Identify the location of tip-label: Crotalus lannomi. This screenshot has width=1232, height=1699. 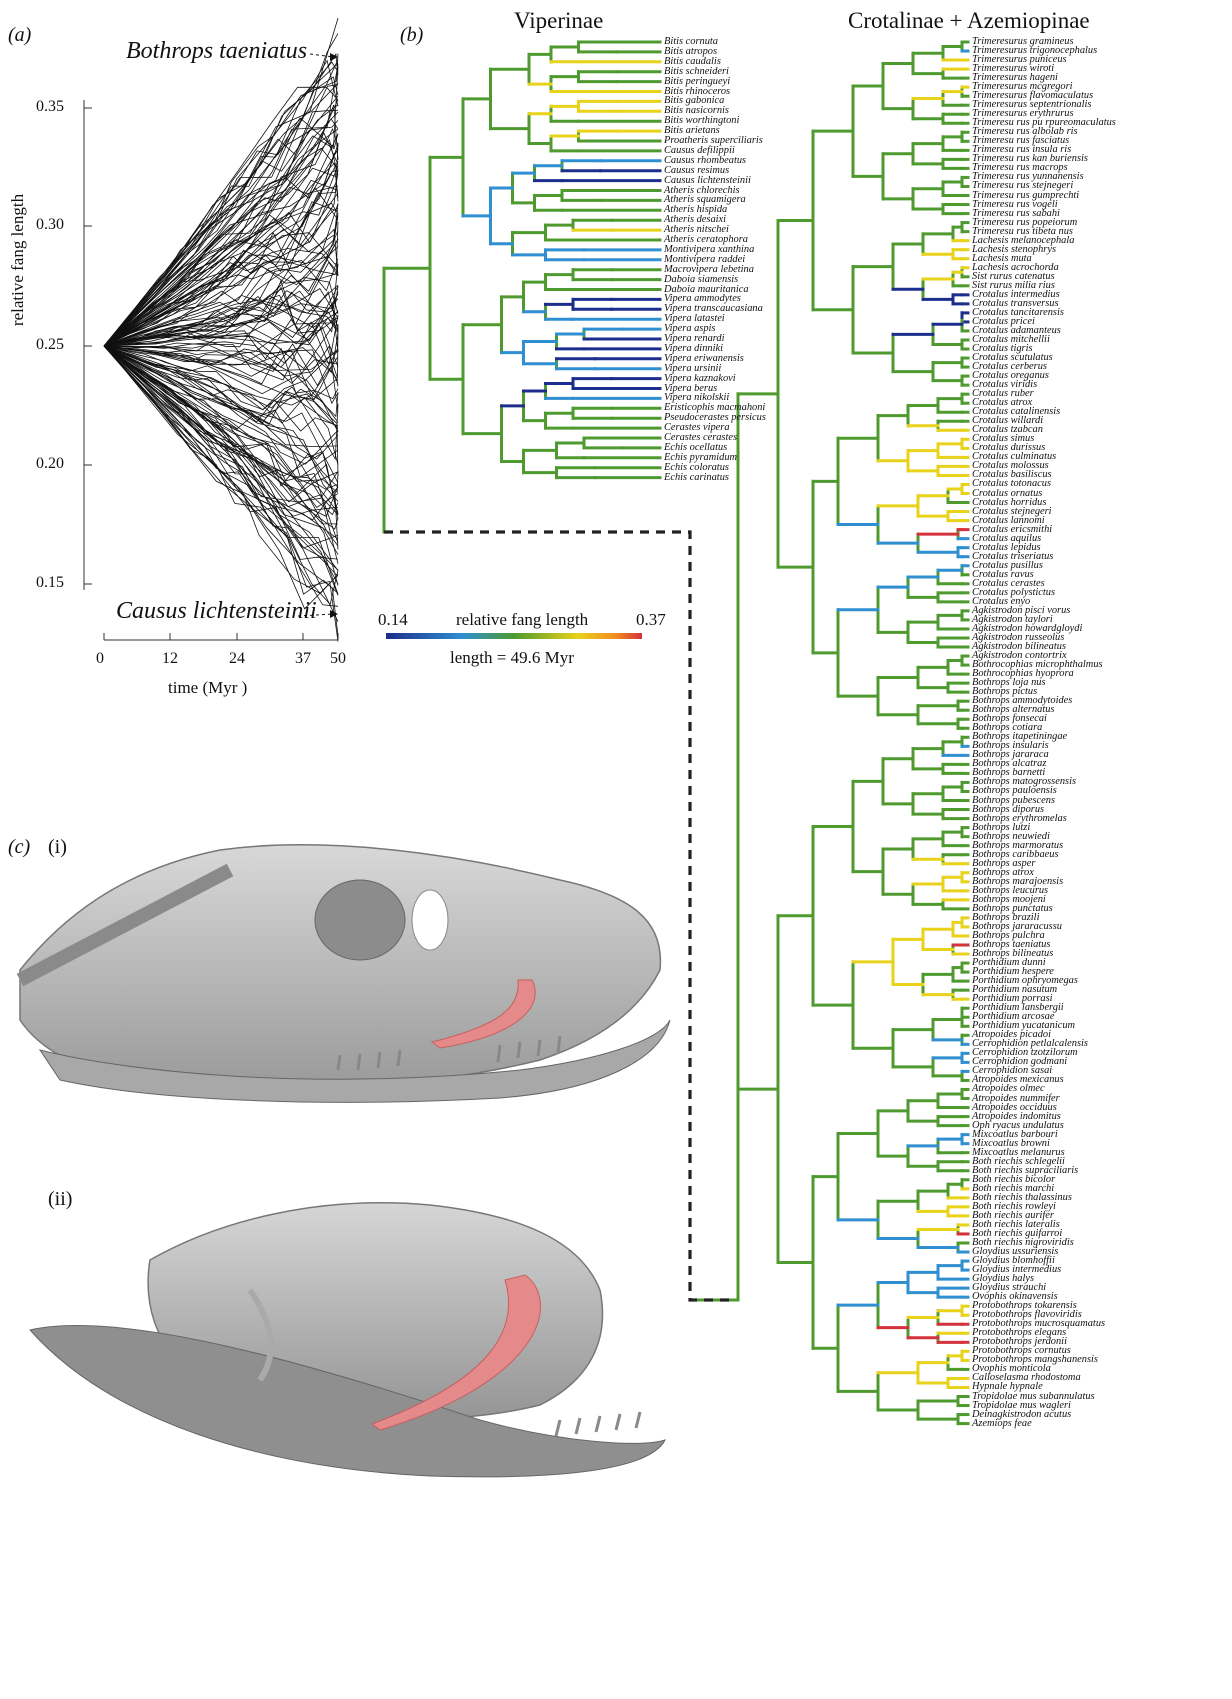
(1008, 520).